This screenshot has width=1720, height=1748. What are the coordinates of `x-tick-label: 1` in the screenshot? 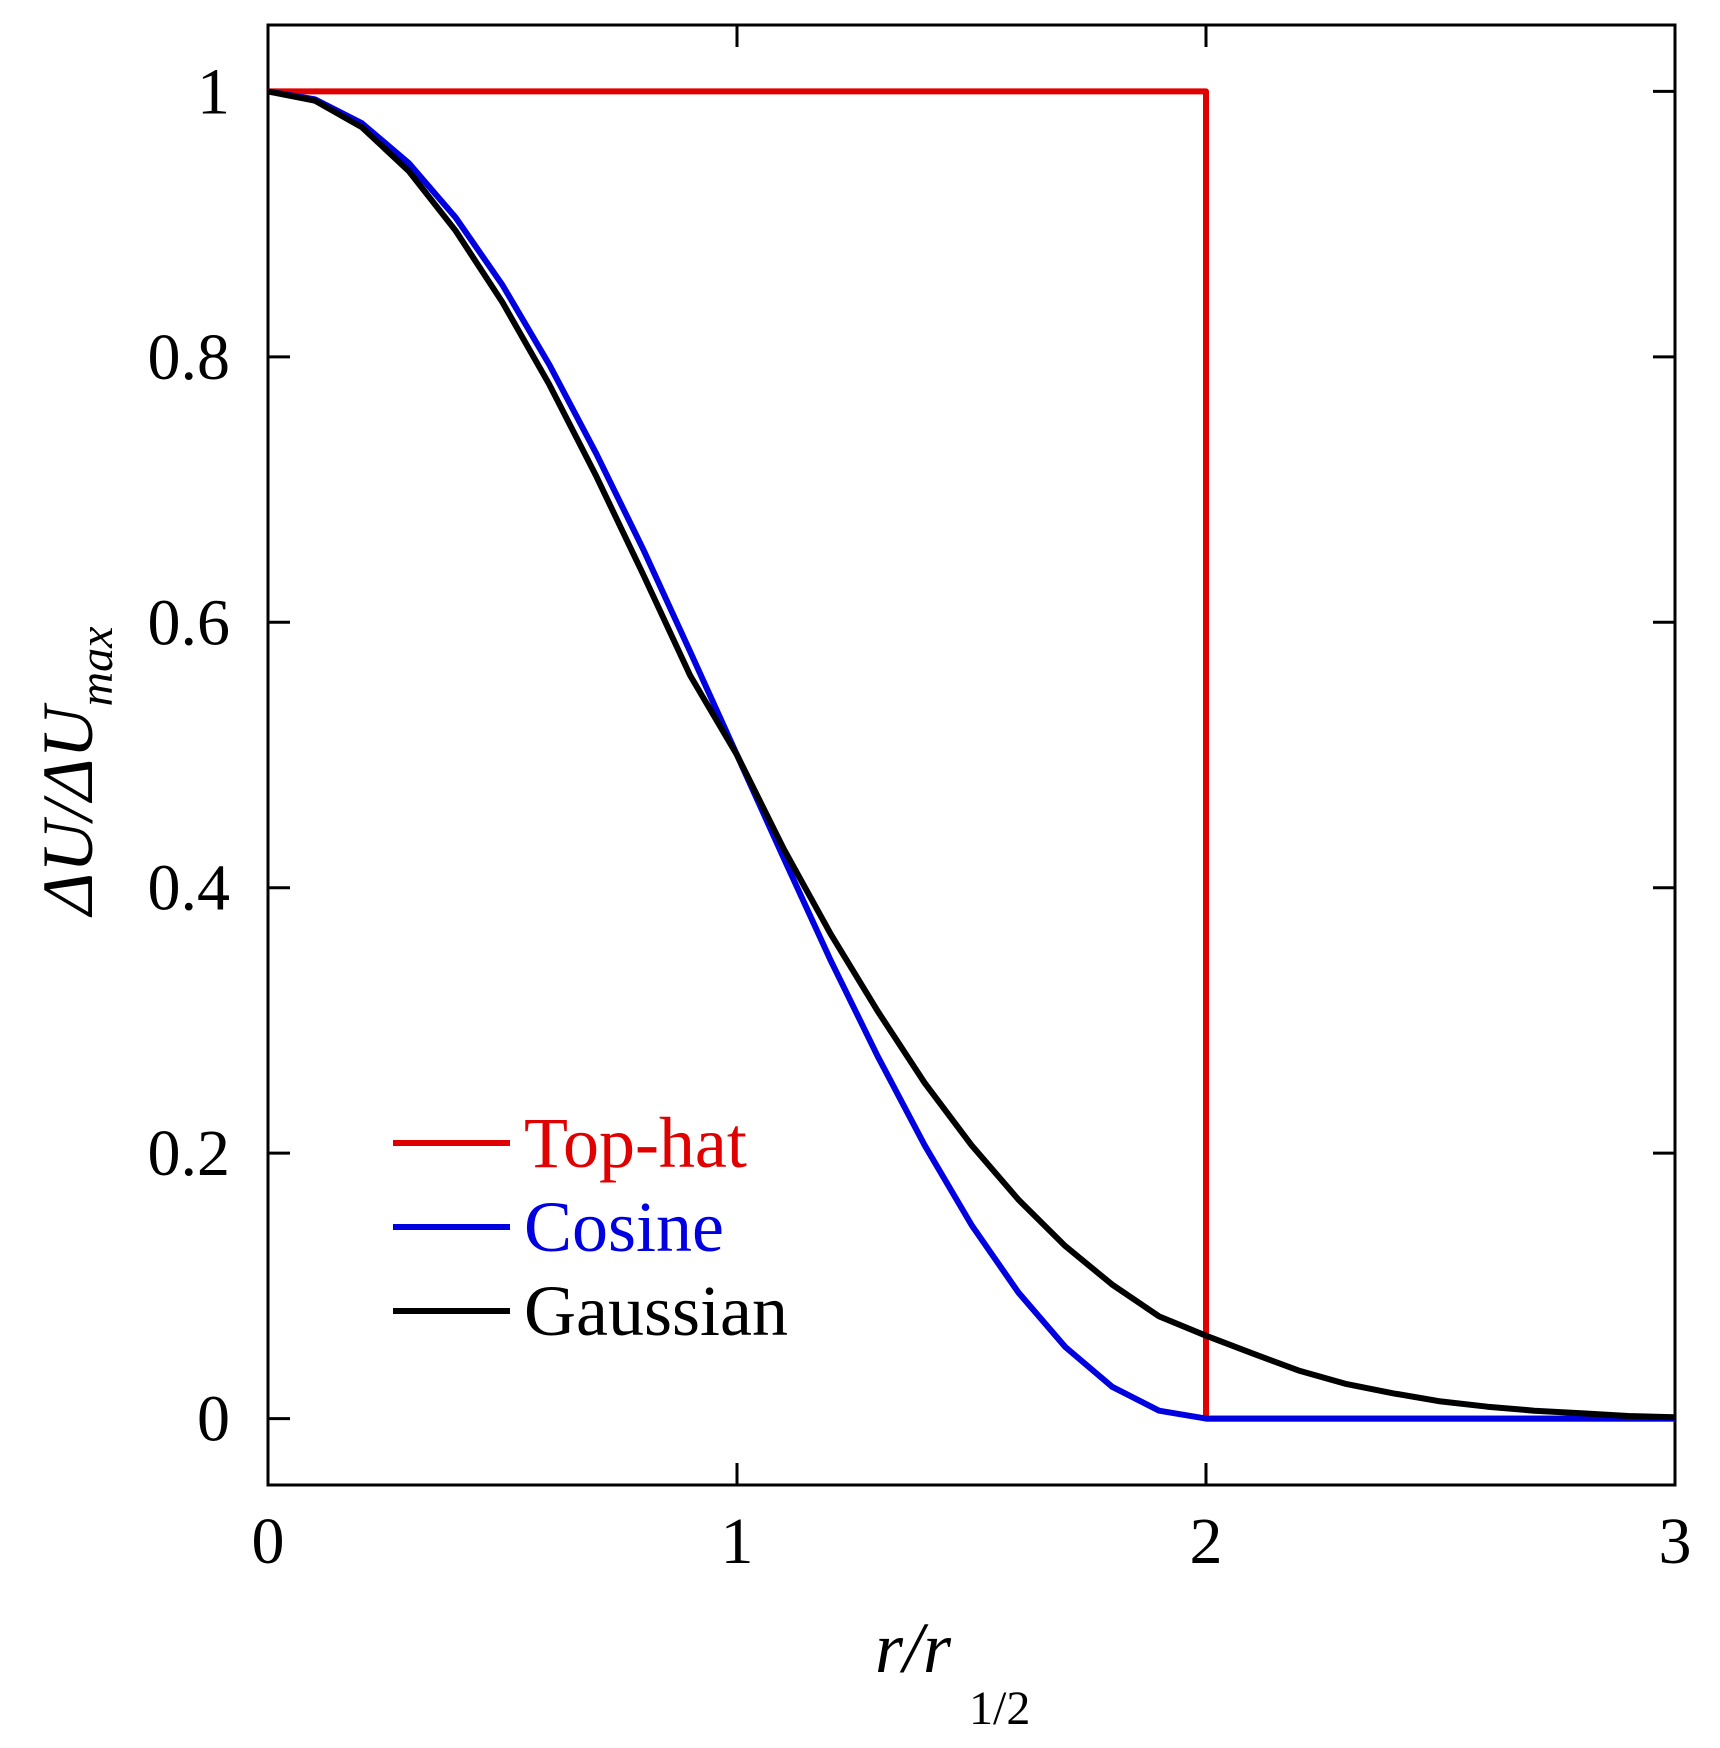 It's located at (737, 1541).